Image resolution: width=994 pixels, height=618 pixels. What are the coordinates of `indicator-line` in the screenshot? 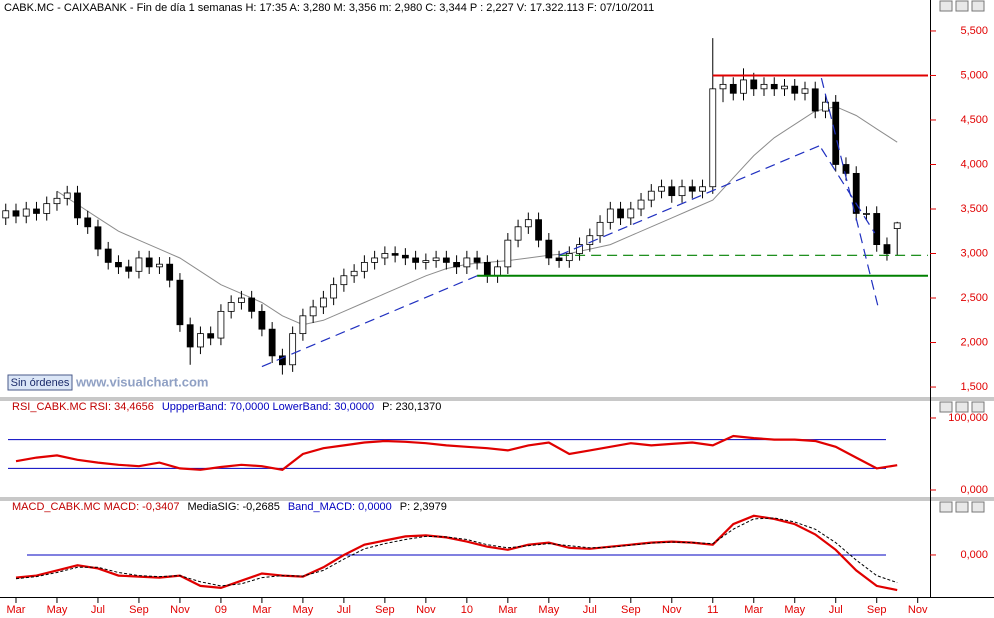 It's located at (456, 552).